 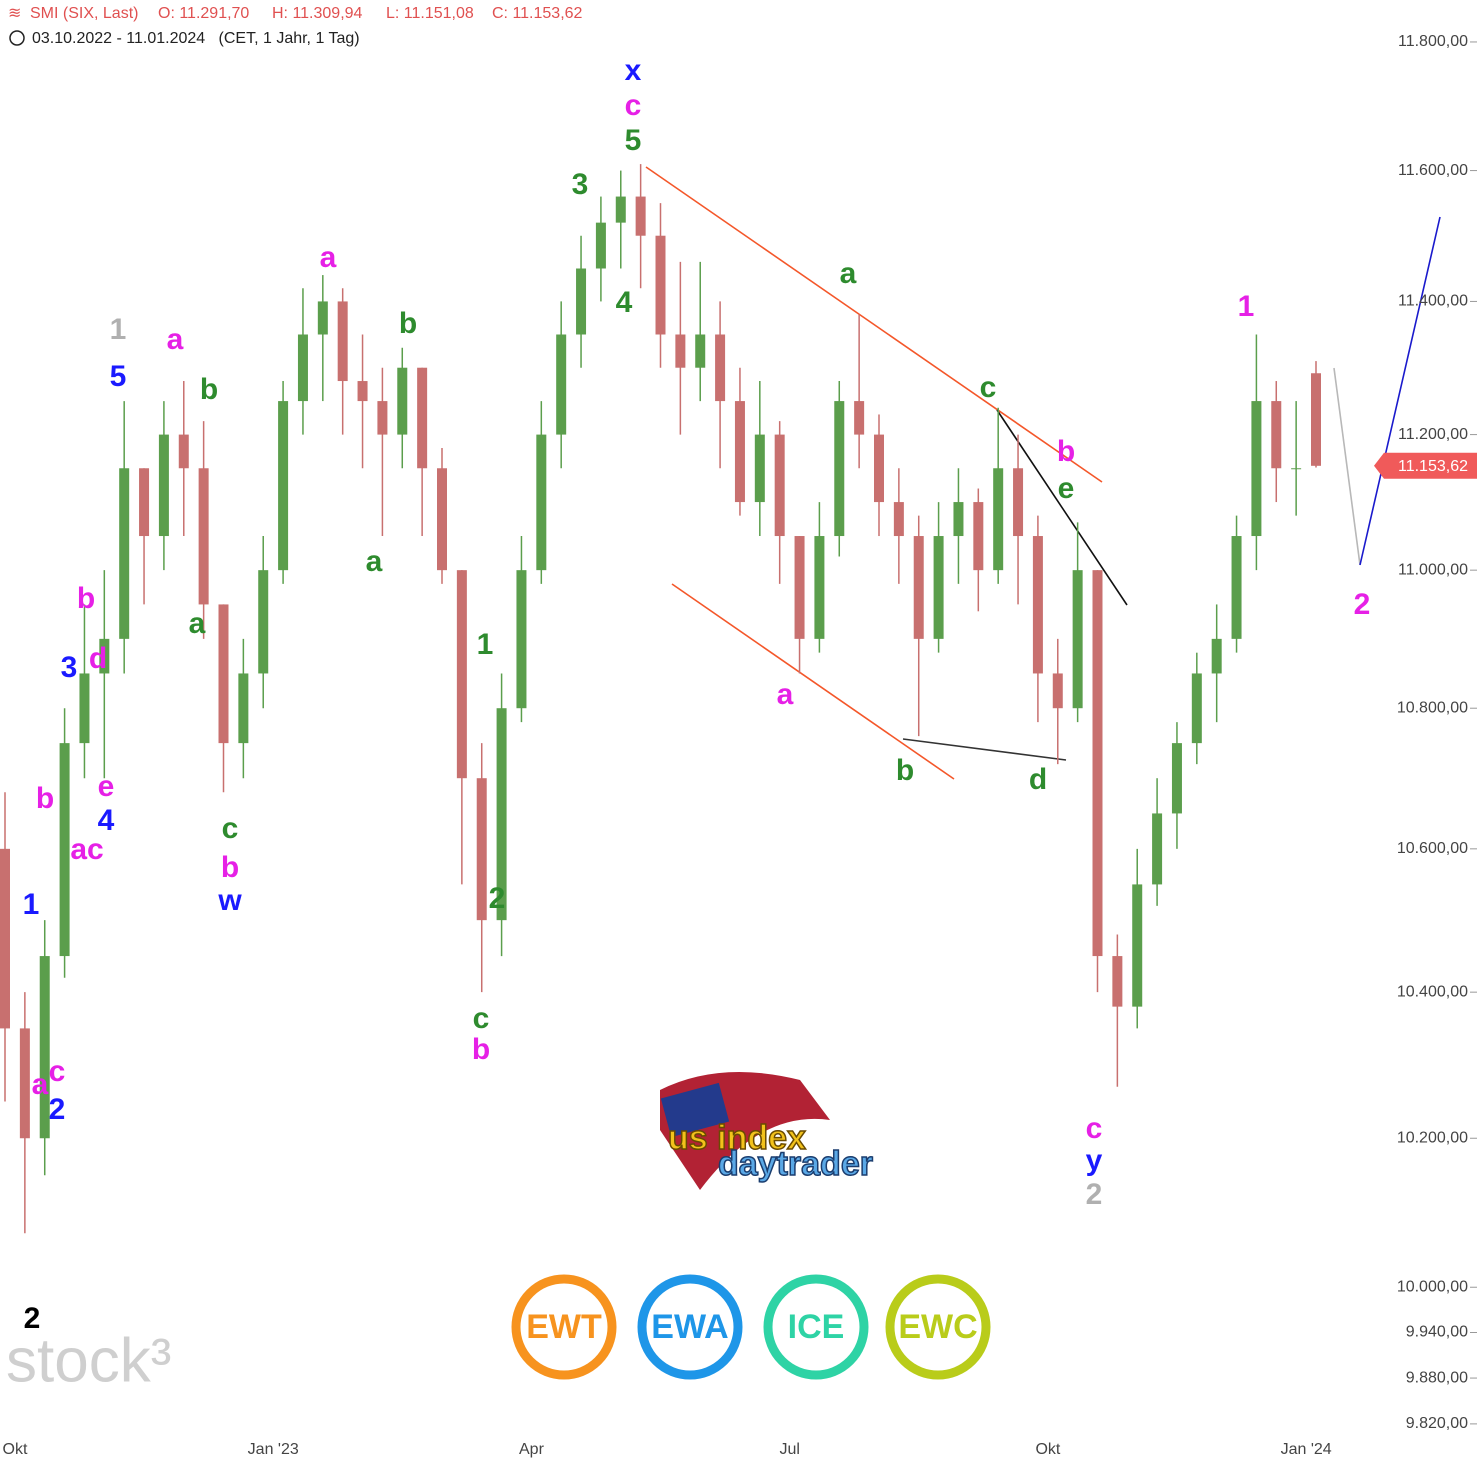 What do you see at coordinates (1094, 1194) in the screenshot?
I see `wave-label: 2` at bounding box center [1094, 1194].